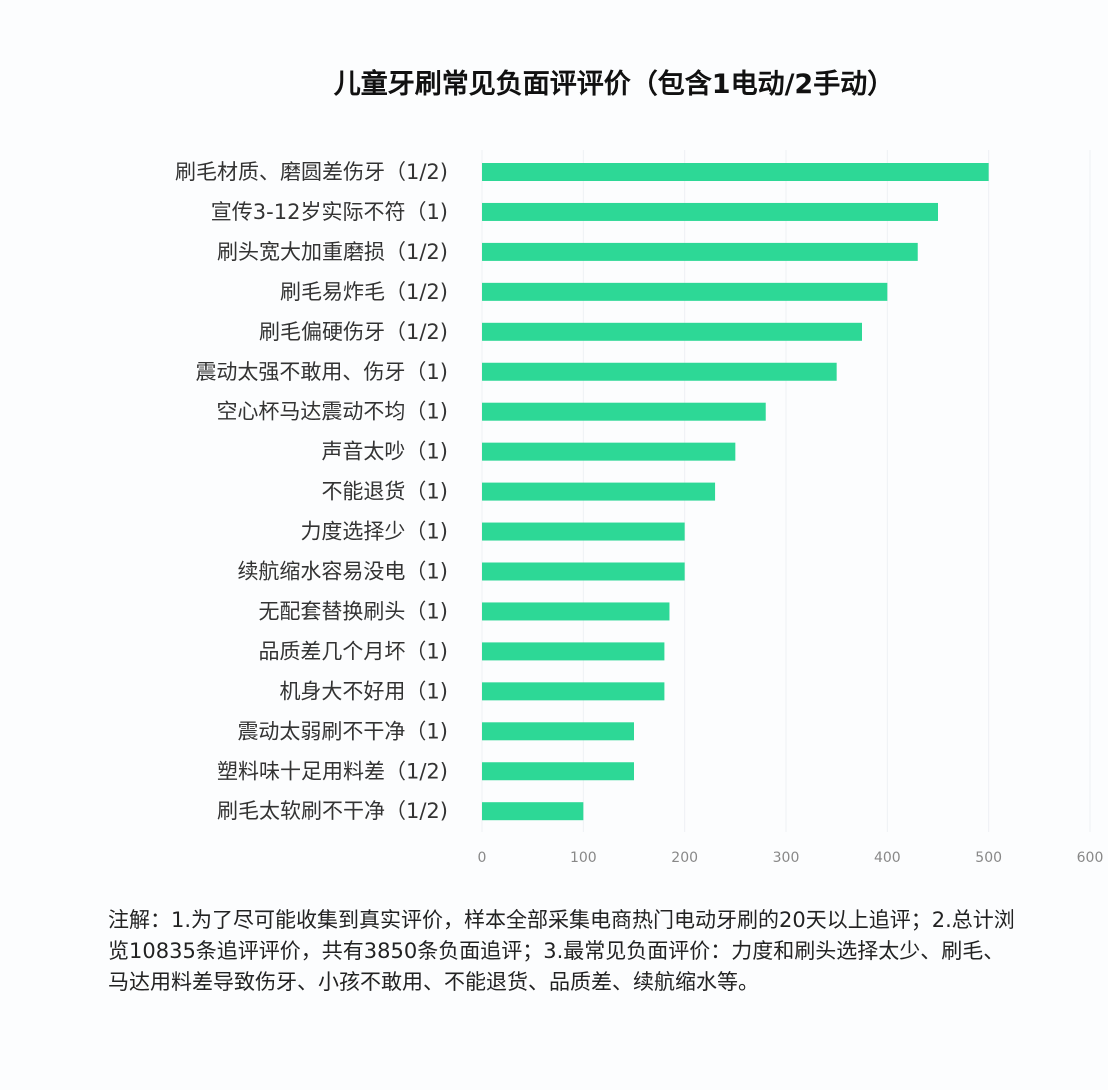 Image resolution: width=1108 pixels, height=1090 pixels. I want to click on category-label: 力度选择少（1), so click(374, 532).